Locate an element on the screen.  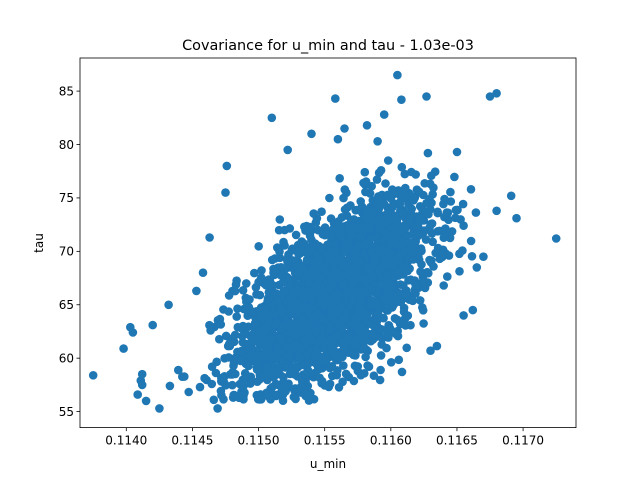
y-tick-label: 80 is located at coordinates (66, 145).